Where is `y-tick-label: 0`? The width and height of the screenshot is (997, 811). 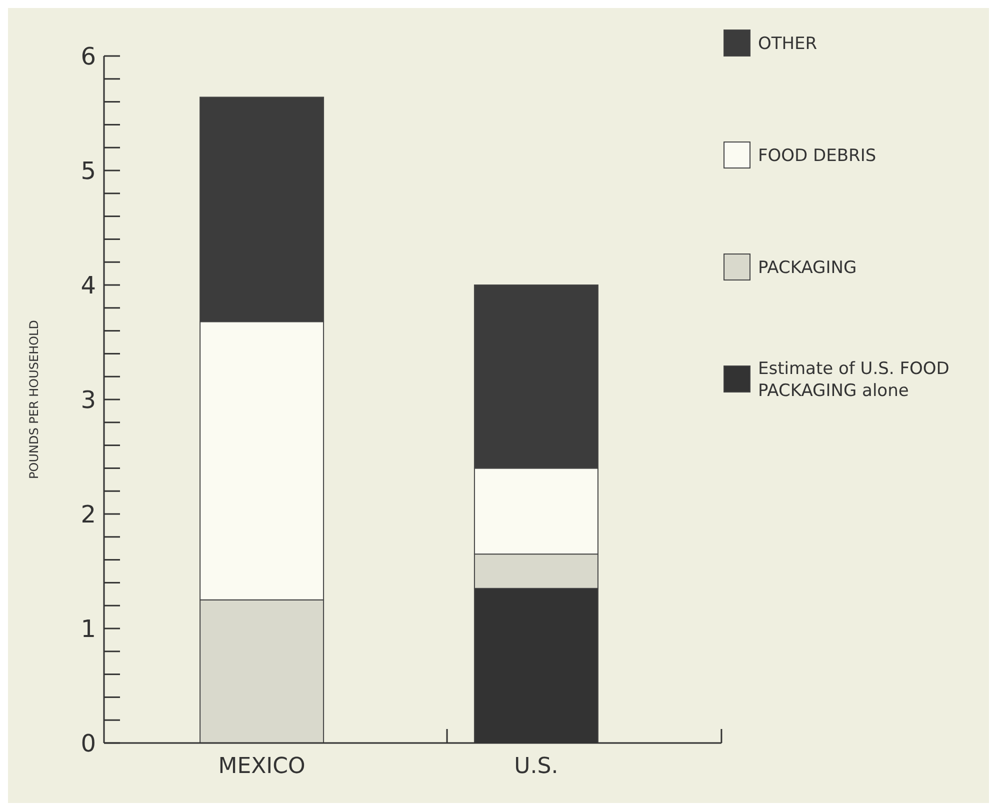
y-tick-label: 0 is located at coordinates (88, 743).